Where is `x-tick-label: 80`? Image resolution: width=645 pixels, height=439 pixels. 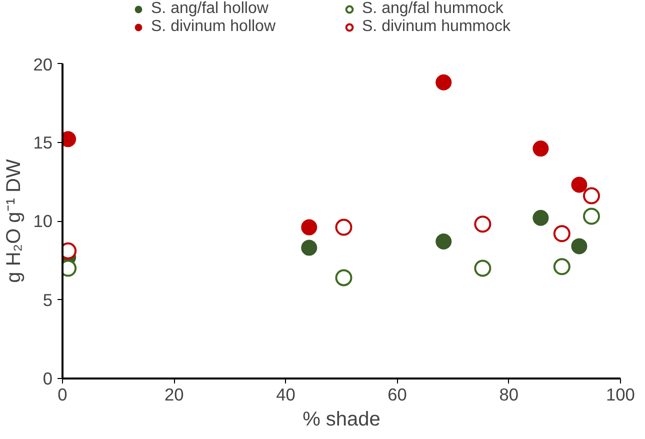 x-tick-label: 80 is located at coordinates (509, 394).